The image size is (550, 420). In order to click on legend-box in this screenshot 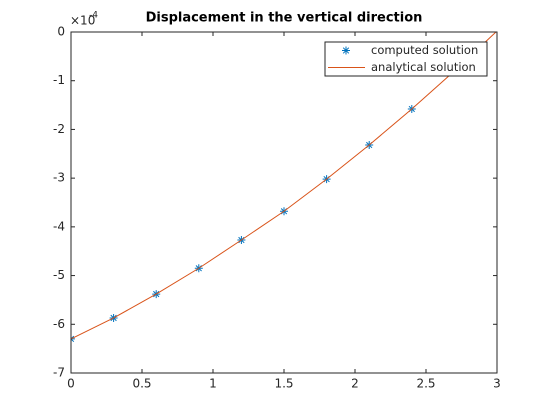, I will do `click(406, 59)`.